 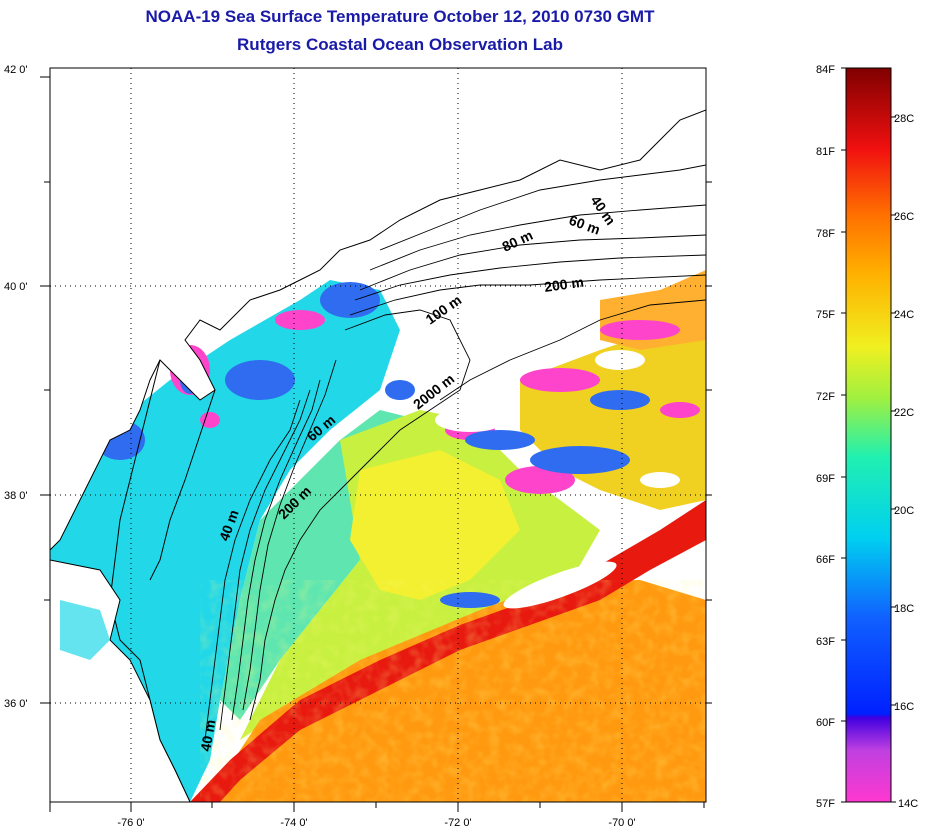 What do you see at coordinates (182, 485) in the screenshot?
I see `delmarva-coast` at bounding box center [182, 485].